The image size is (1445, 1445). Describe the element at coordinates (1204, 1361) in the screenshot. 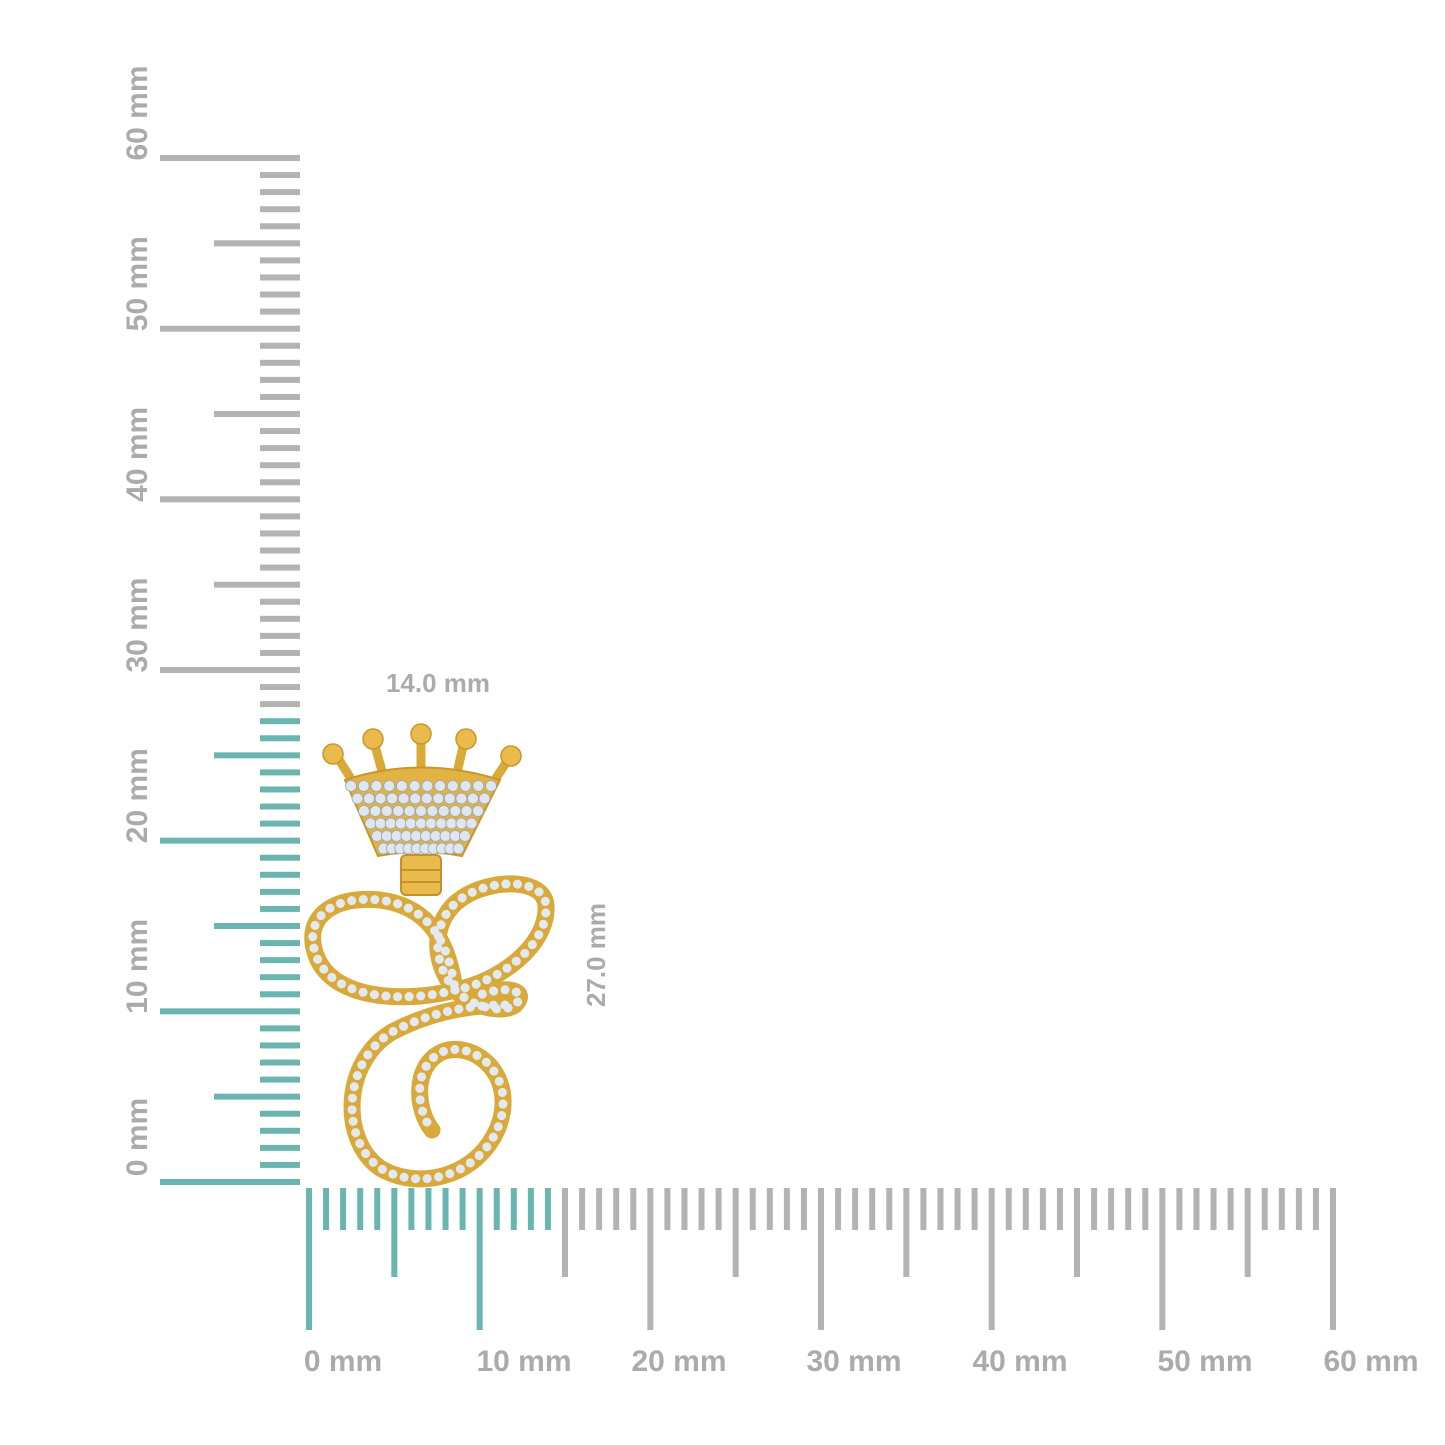

I see `ruler-label: 50 mm` at that location.